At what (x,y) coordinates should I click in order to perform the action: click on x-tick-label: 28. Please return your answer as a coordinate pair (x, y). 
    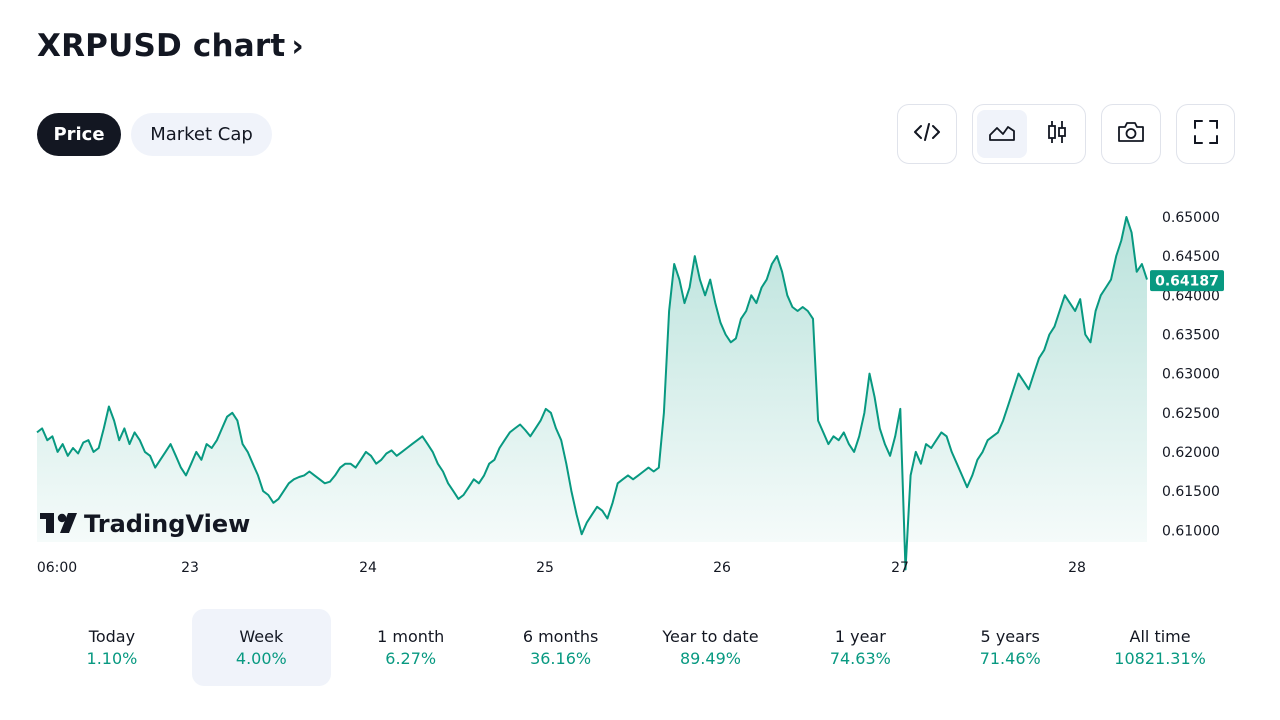
    Looking at the image, I should click on (1077, 568).